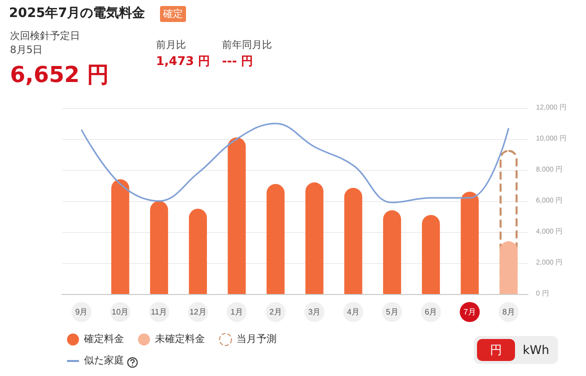  I want to click on text: 8月5日, so click(26, 50).